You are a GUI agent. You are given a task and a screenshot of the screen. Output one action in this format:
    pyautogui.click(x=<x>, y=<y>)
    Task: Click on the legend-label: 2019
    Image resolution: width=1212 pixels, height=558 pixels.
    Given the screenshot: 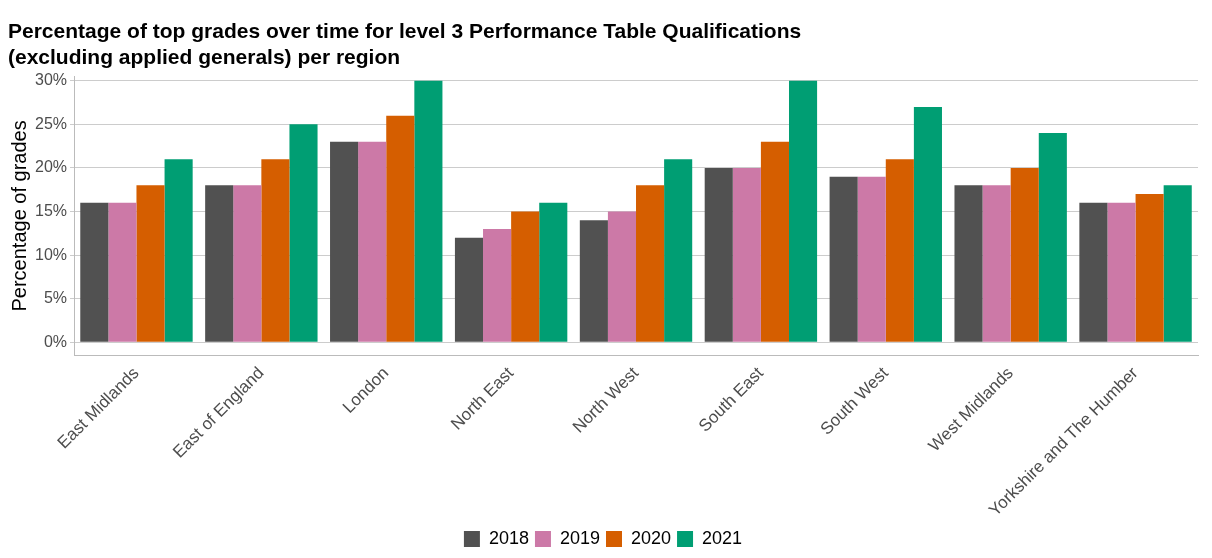 What is the action you would take?
    pyautogui.click(x=579, y=537)
    